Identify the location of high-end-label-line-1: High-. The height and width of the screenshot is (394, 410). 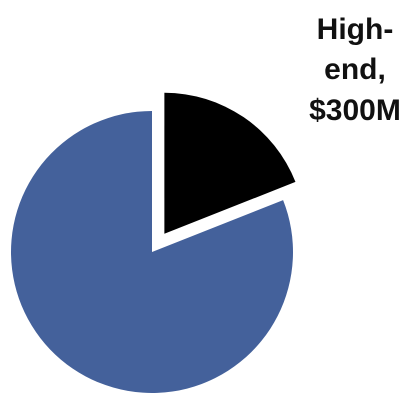
(355, 29).